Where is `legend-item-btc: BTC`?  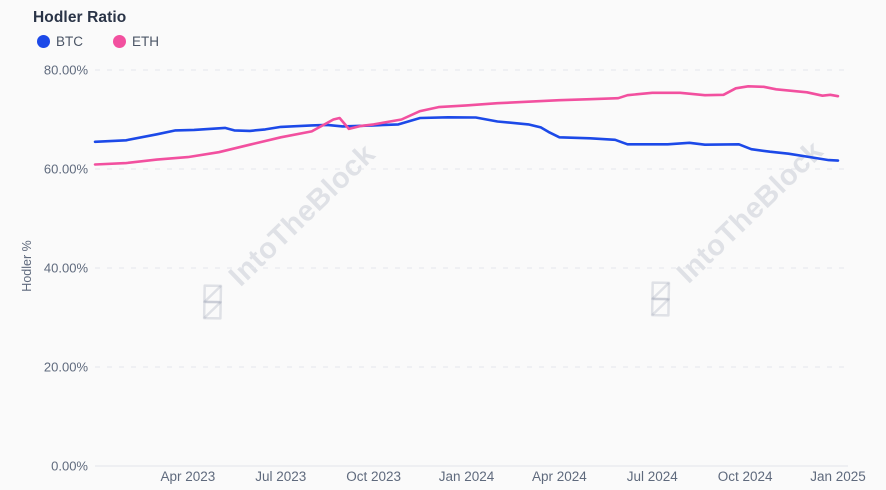
legend-item-btc: BTC is located at coordinates (60, 41).